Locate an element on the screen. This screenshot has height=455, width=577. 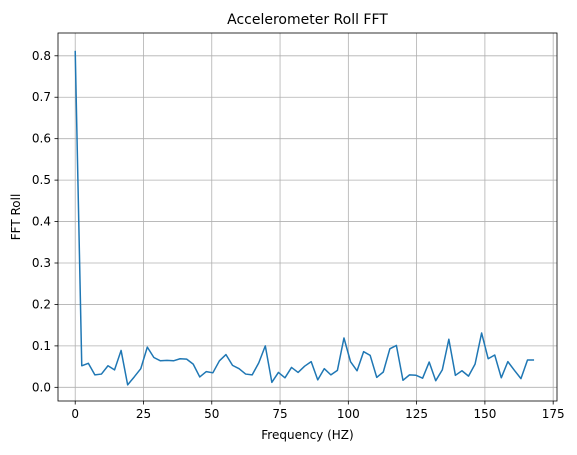
x-axis-ticks: 0 25 50 75 100 125 150 175 is located at coordinates (318, 411).